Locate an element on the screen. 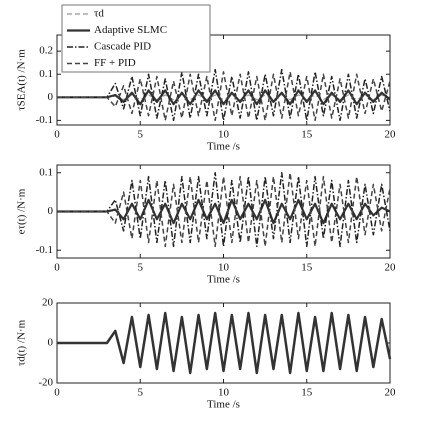  y-axis-label: eτ(t) /N·m is located at coordinates (22, 211).